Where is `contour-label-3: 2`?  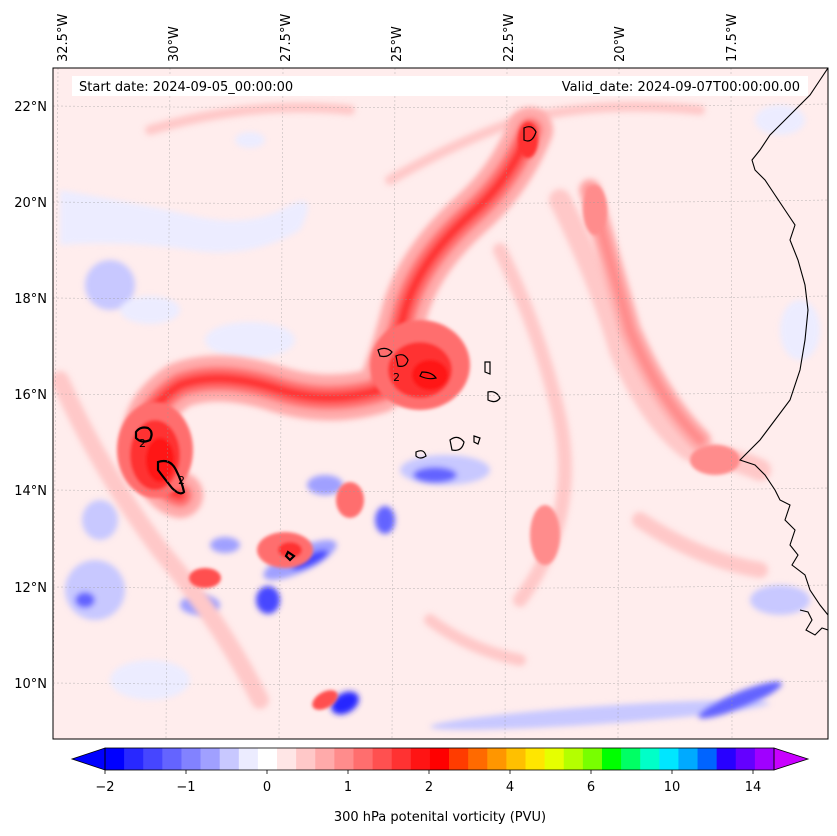 contour-label-3: 2 is located at coordinates (396, 377).